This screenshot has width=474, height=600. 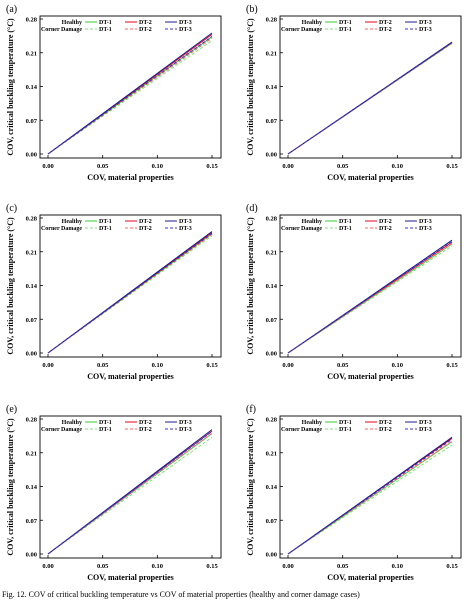 I want to click on panel-label: (d), so click(x=252, y=208).